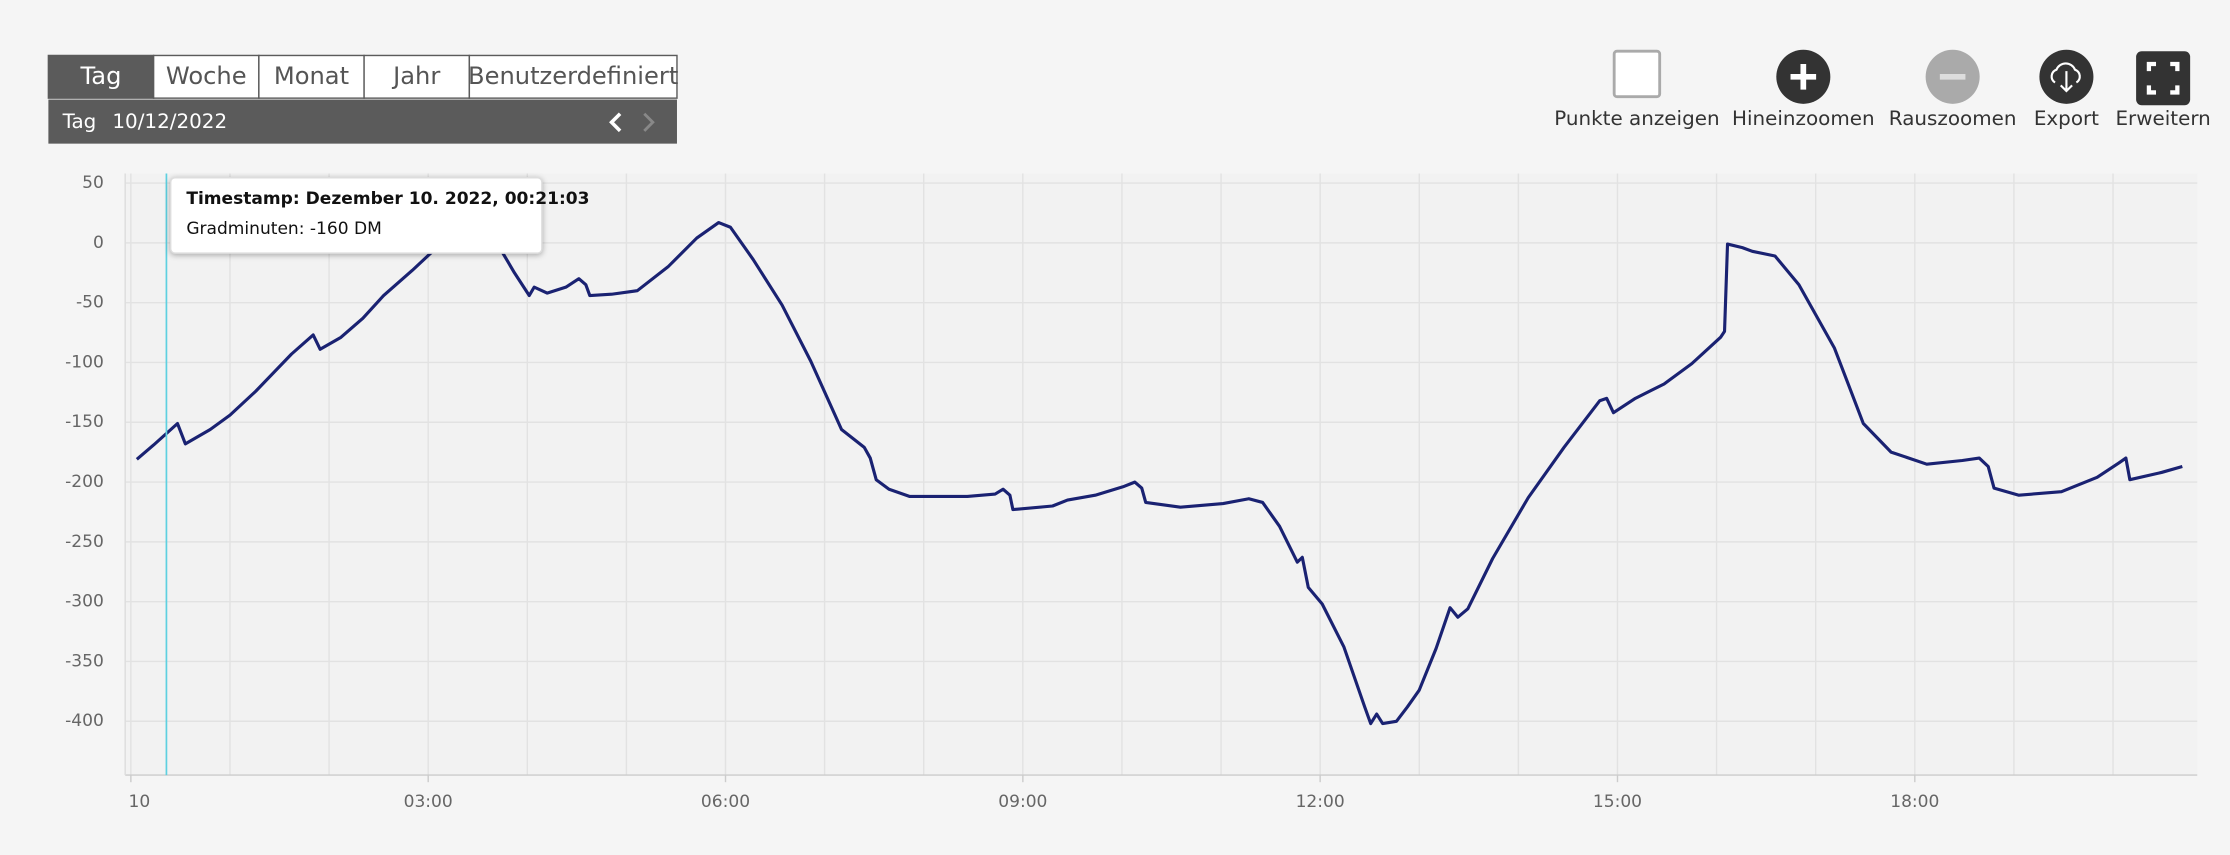 This screenshot has width=2230, height=855. Describe the element at coordinates (84, 542) in the screenshot. I see `y-tick-label: -250` at that location.